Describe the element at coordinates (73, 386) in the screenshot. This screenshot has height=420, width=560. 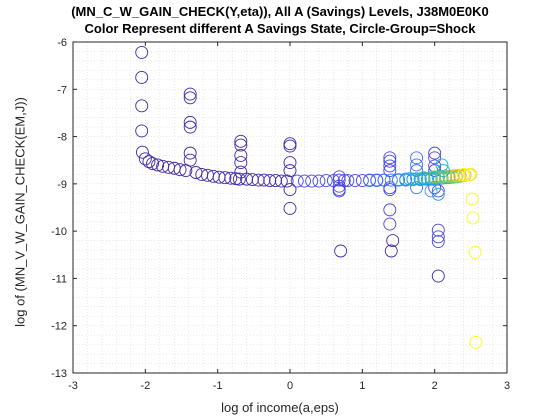
I see `x-tick-label: -3` at that location.